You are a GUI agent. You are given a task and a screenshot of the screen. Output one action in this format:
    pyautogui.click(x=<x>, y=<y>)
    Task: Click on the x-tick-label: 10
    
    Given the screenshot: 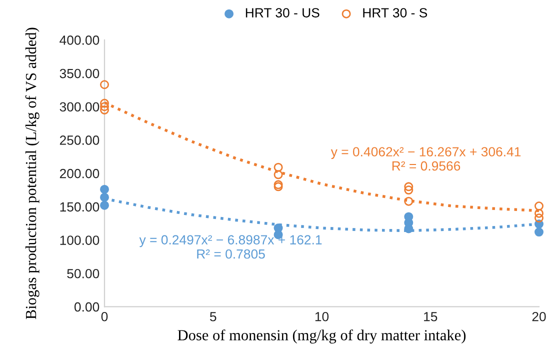 What is the action you would take?
    pyautogui.click(x=322, y=317)
    